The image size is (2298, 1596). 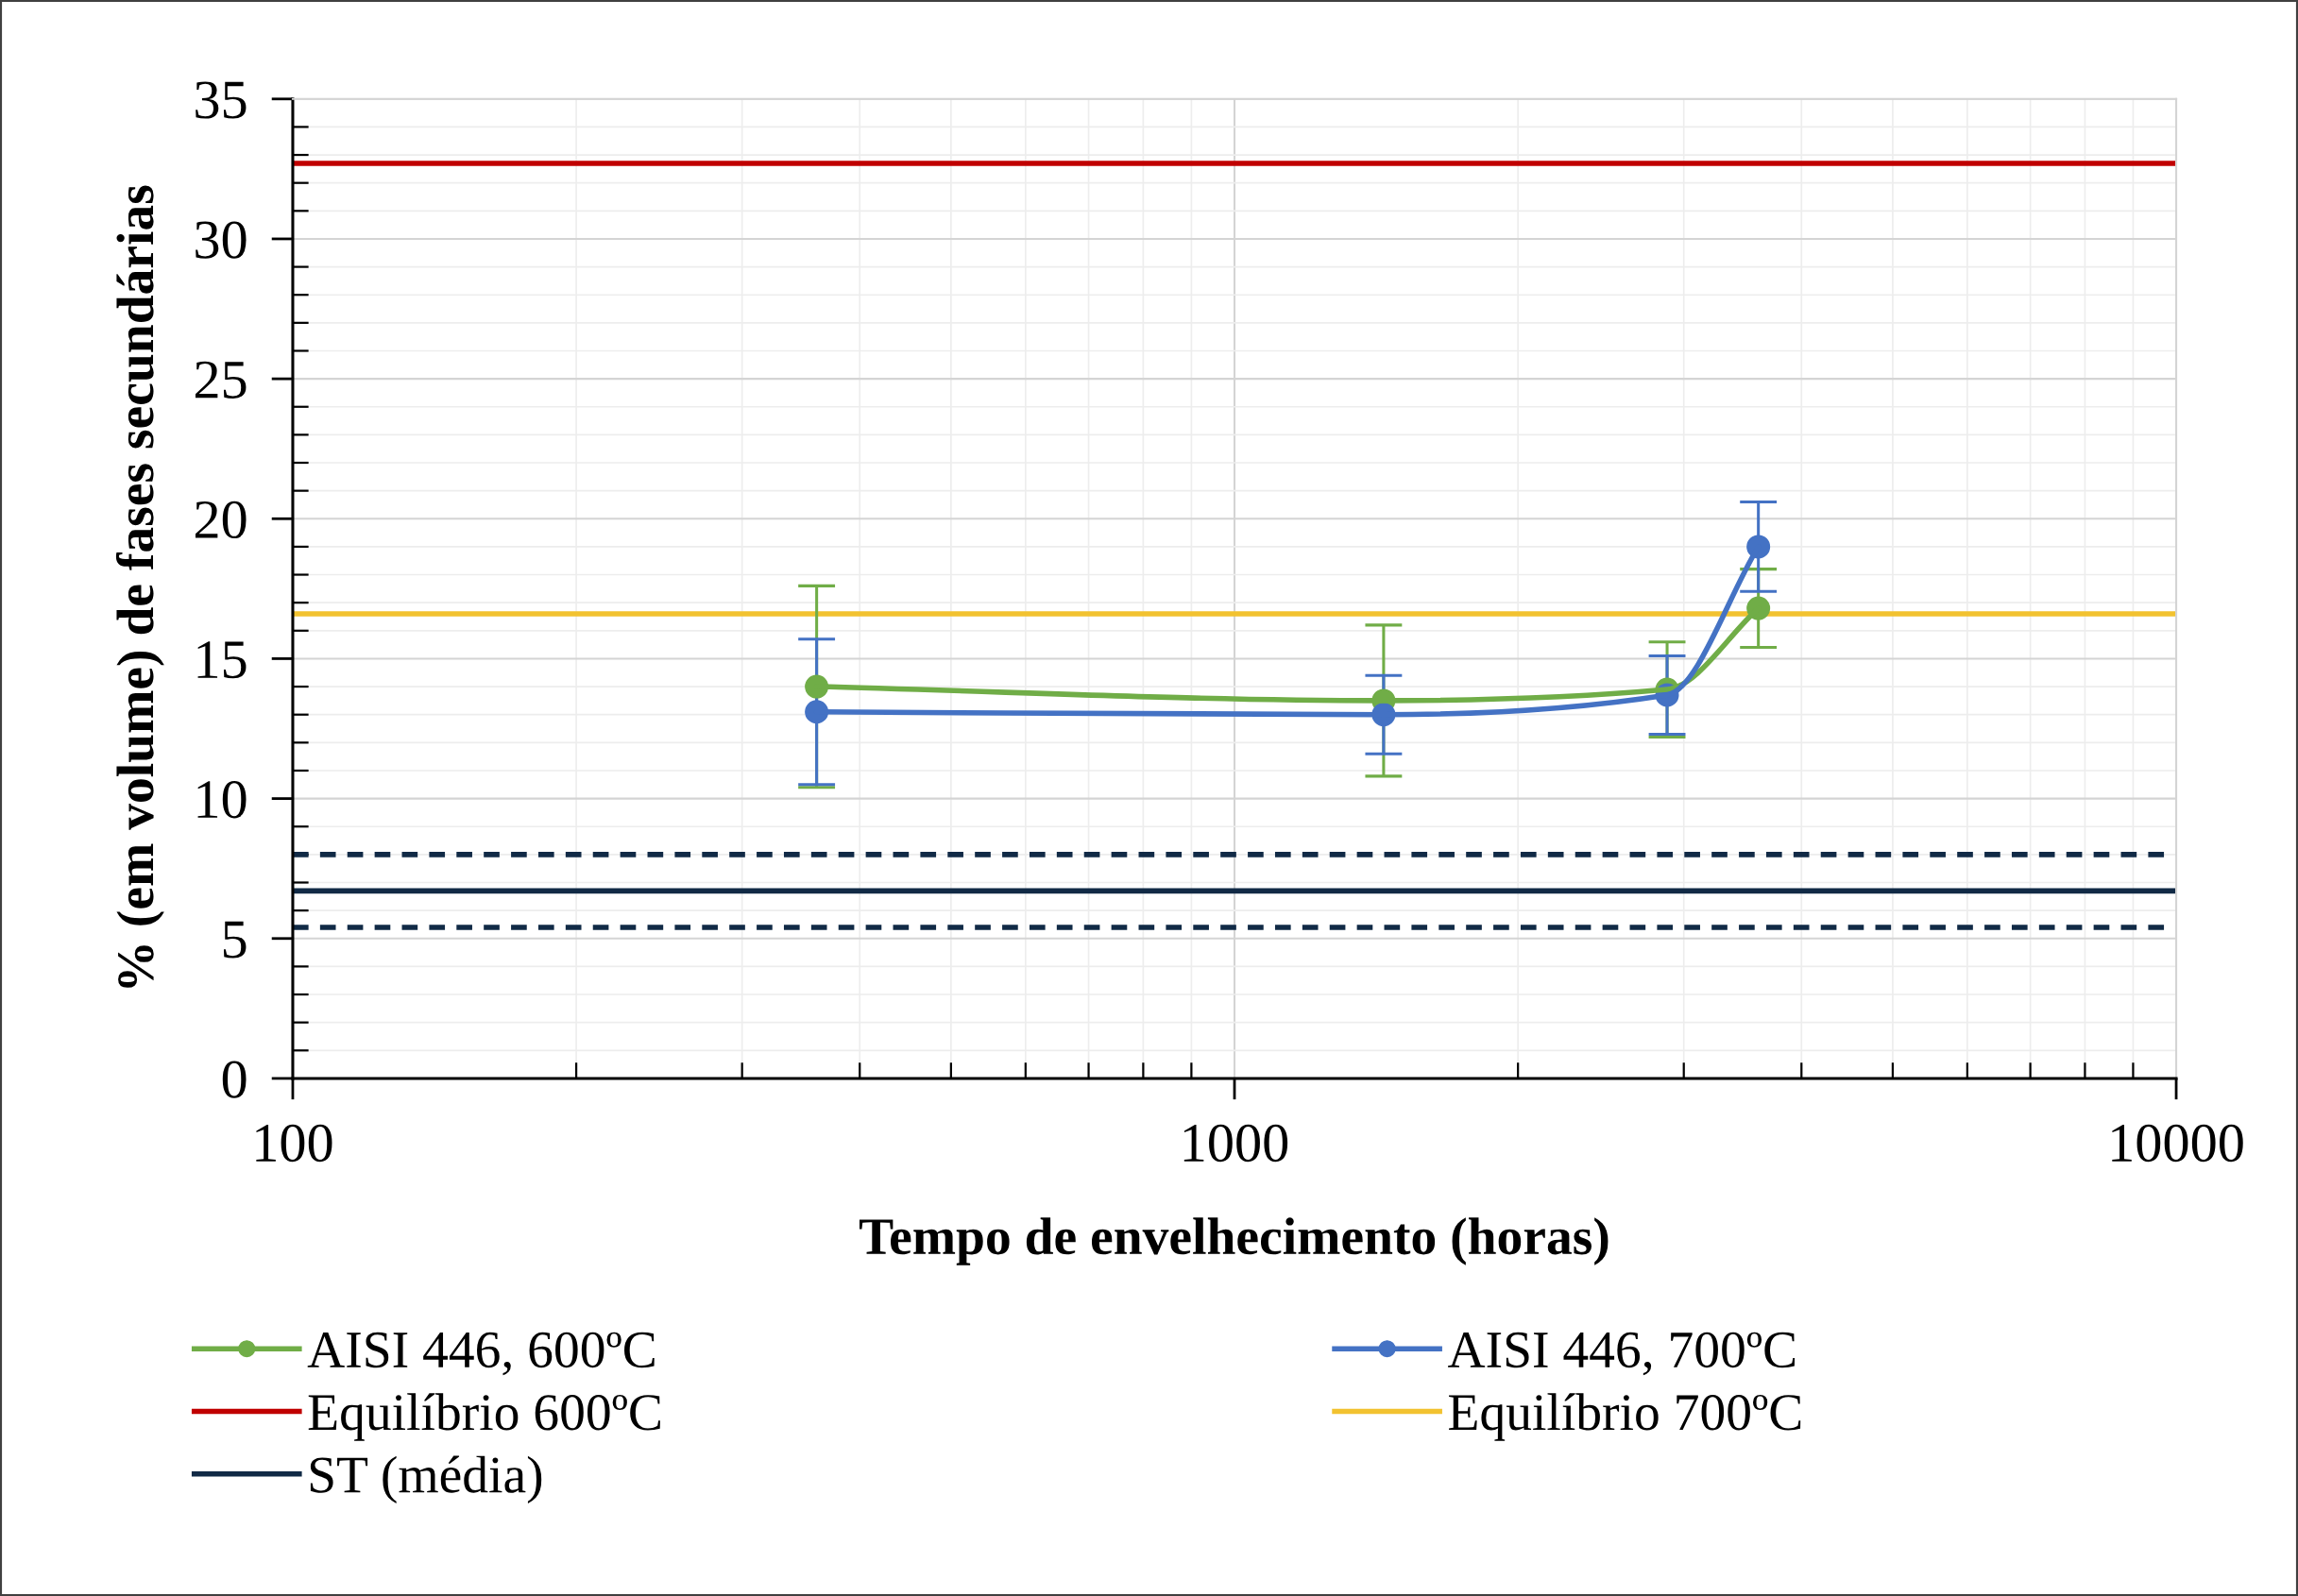 What do you see at coordinates (221, 520) in the screenshot?
I see `y-tick-label: 20` at bounding box center [221, 520].